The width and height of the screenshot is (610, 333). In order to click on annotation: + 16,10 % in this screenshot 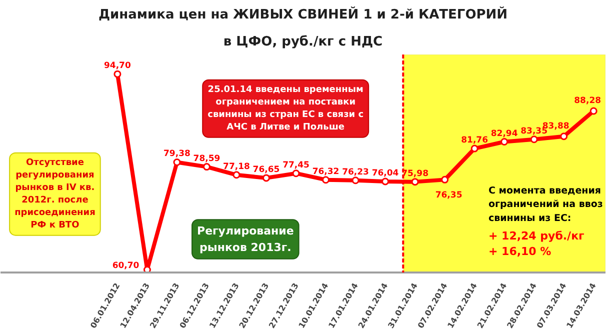, I will do `click(520, 251)`.